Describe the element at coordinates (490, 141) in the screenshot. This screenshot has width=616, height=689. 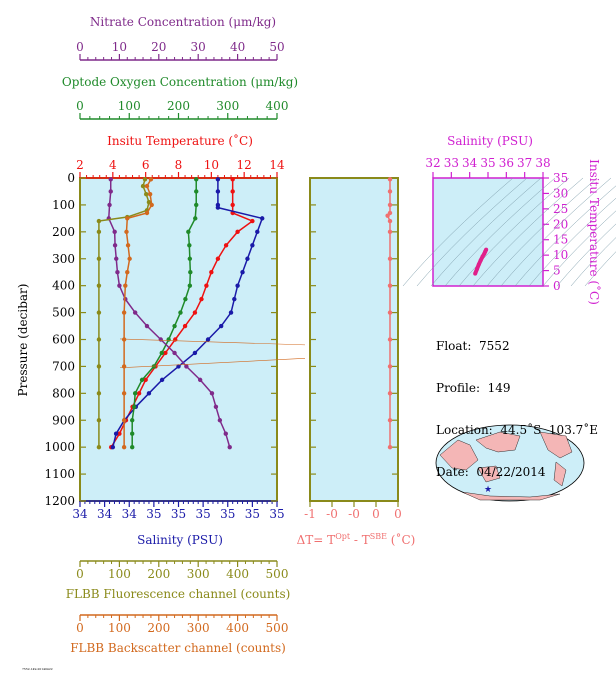
I see `ts-salinity-axis-label: Salinity (PSU)` at that location.